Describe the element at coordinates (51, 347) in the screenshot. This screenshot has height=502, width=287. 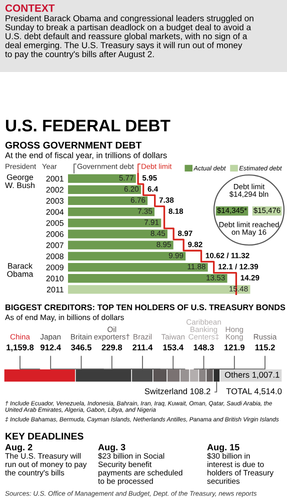
I see `data-label: 912.4` at that location.